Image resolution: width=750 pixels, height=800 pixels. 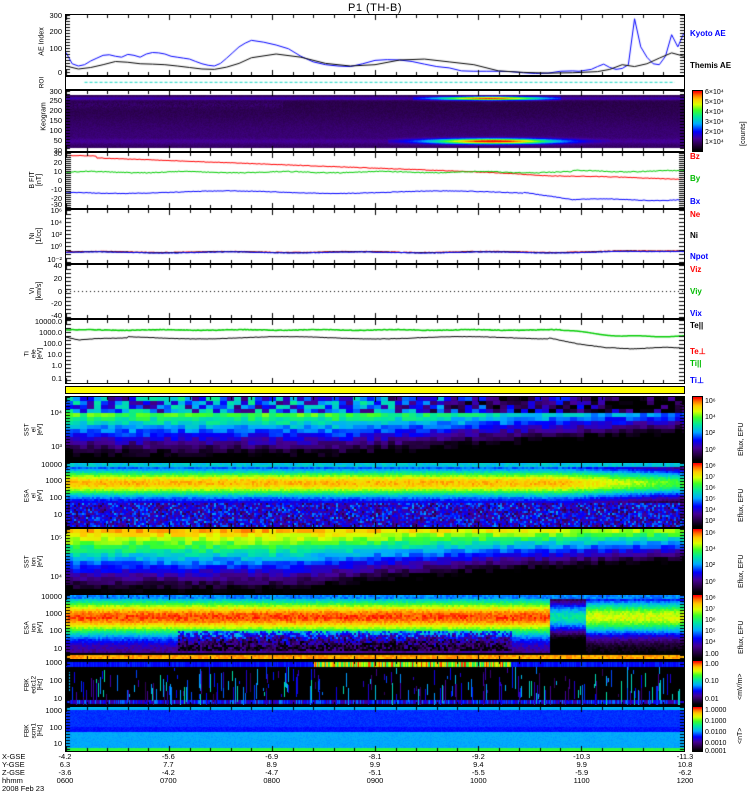 I want to click on colorbar-tick: 0.01, so click(x=712, y=699).